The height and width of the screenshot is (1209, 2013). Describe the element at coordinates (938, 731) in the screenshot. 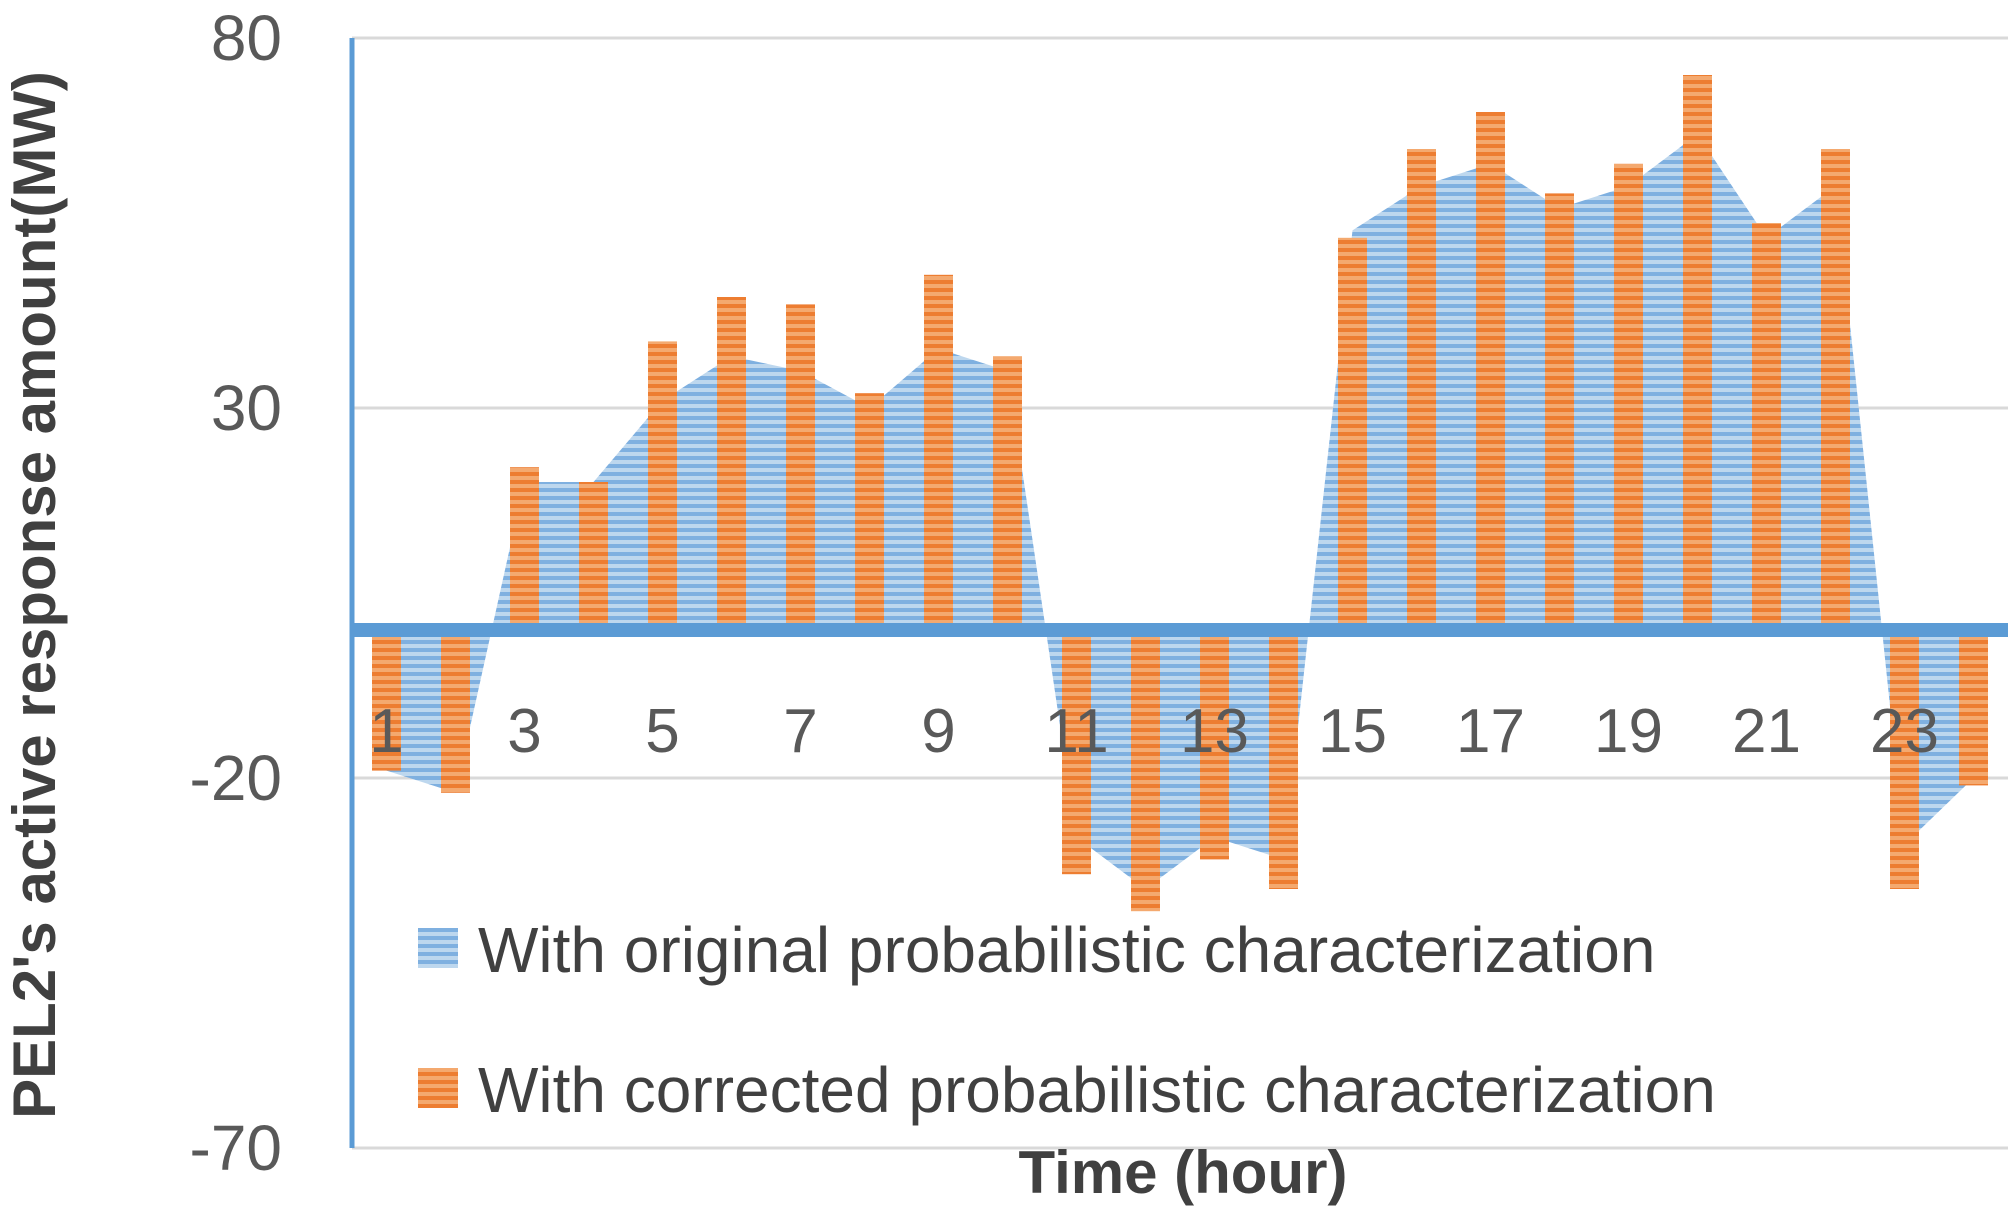

I see `x-tick-label-9: 9` at that location.